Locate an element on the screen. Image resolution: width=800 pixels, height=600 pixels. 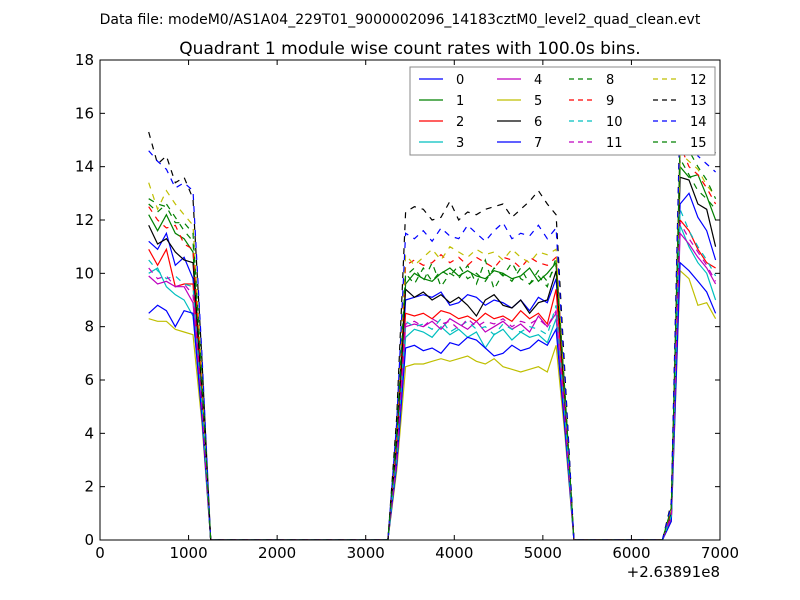
x-tick-label: 0 is located at coordinates (100, 553).